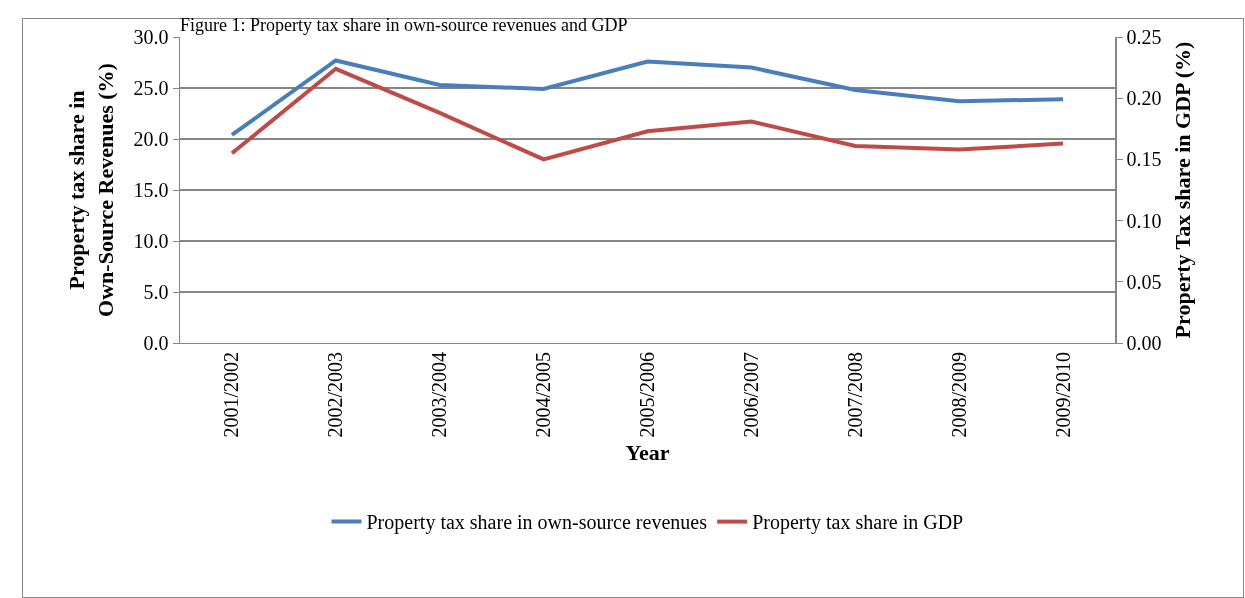 The image size is (1245, 598). What do you see at coordinates (90, 190) in the screenshot?
I see `y-axis-title: Property tax share in Own-Source Revenues (%)` at bounding box center [90, 190].